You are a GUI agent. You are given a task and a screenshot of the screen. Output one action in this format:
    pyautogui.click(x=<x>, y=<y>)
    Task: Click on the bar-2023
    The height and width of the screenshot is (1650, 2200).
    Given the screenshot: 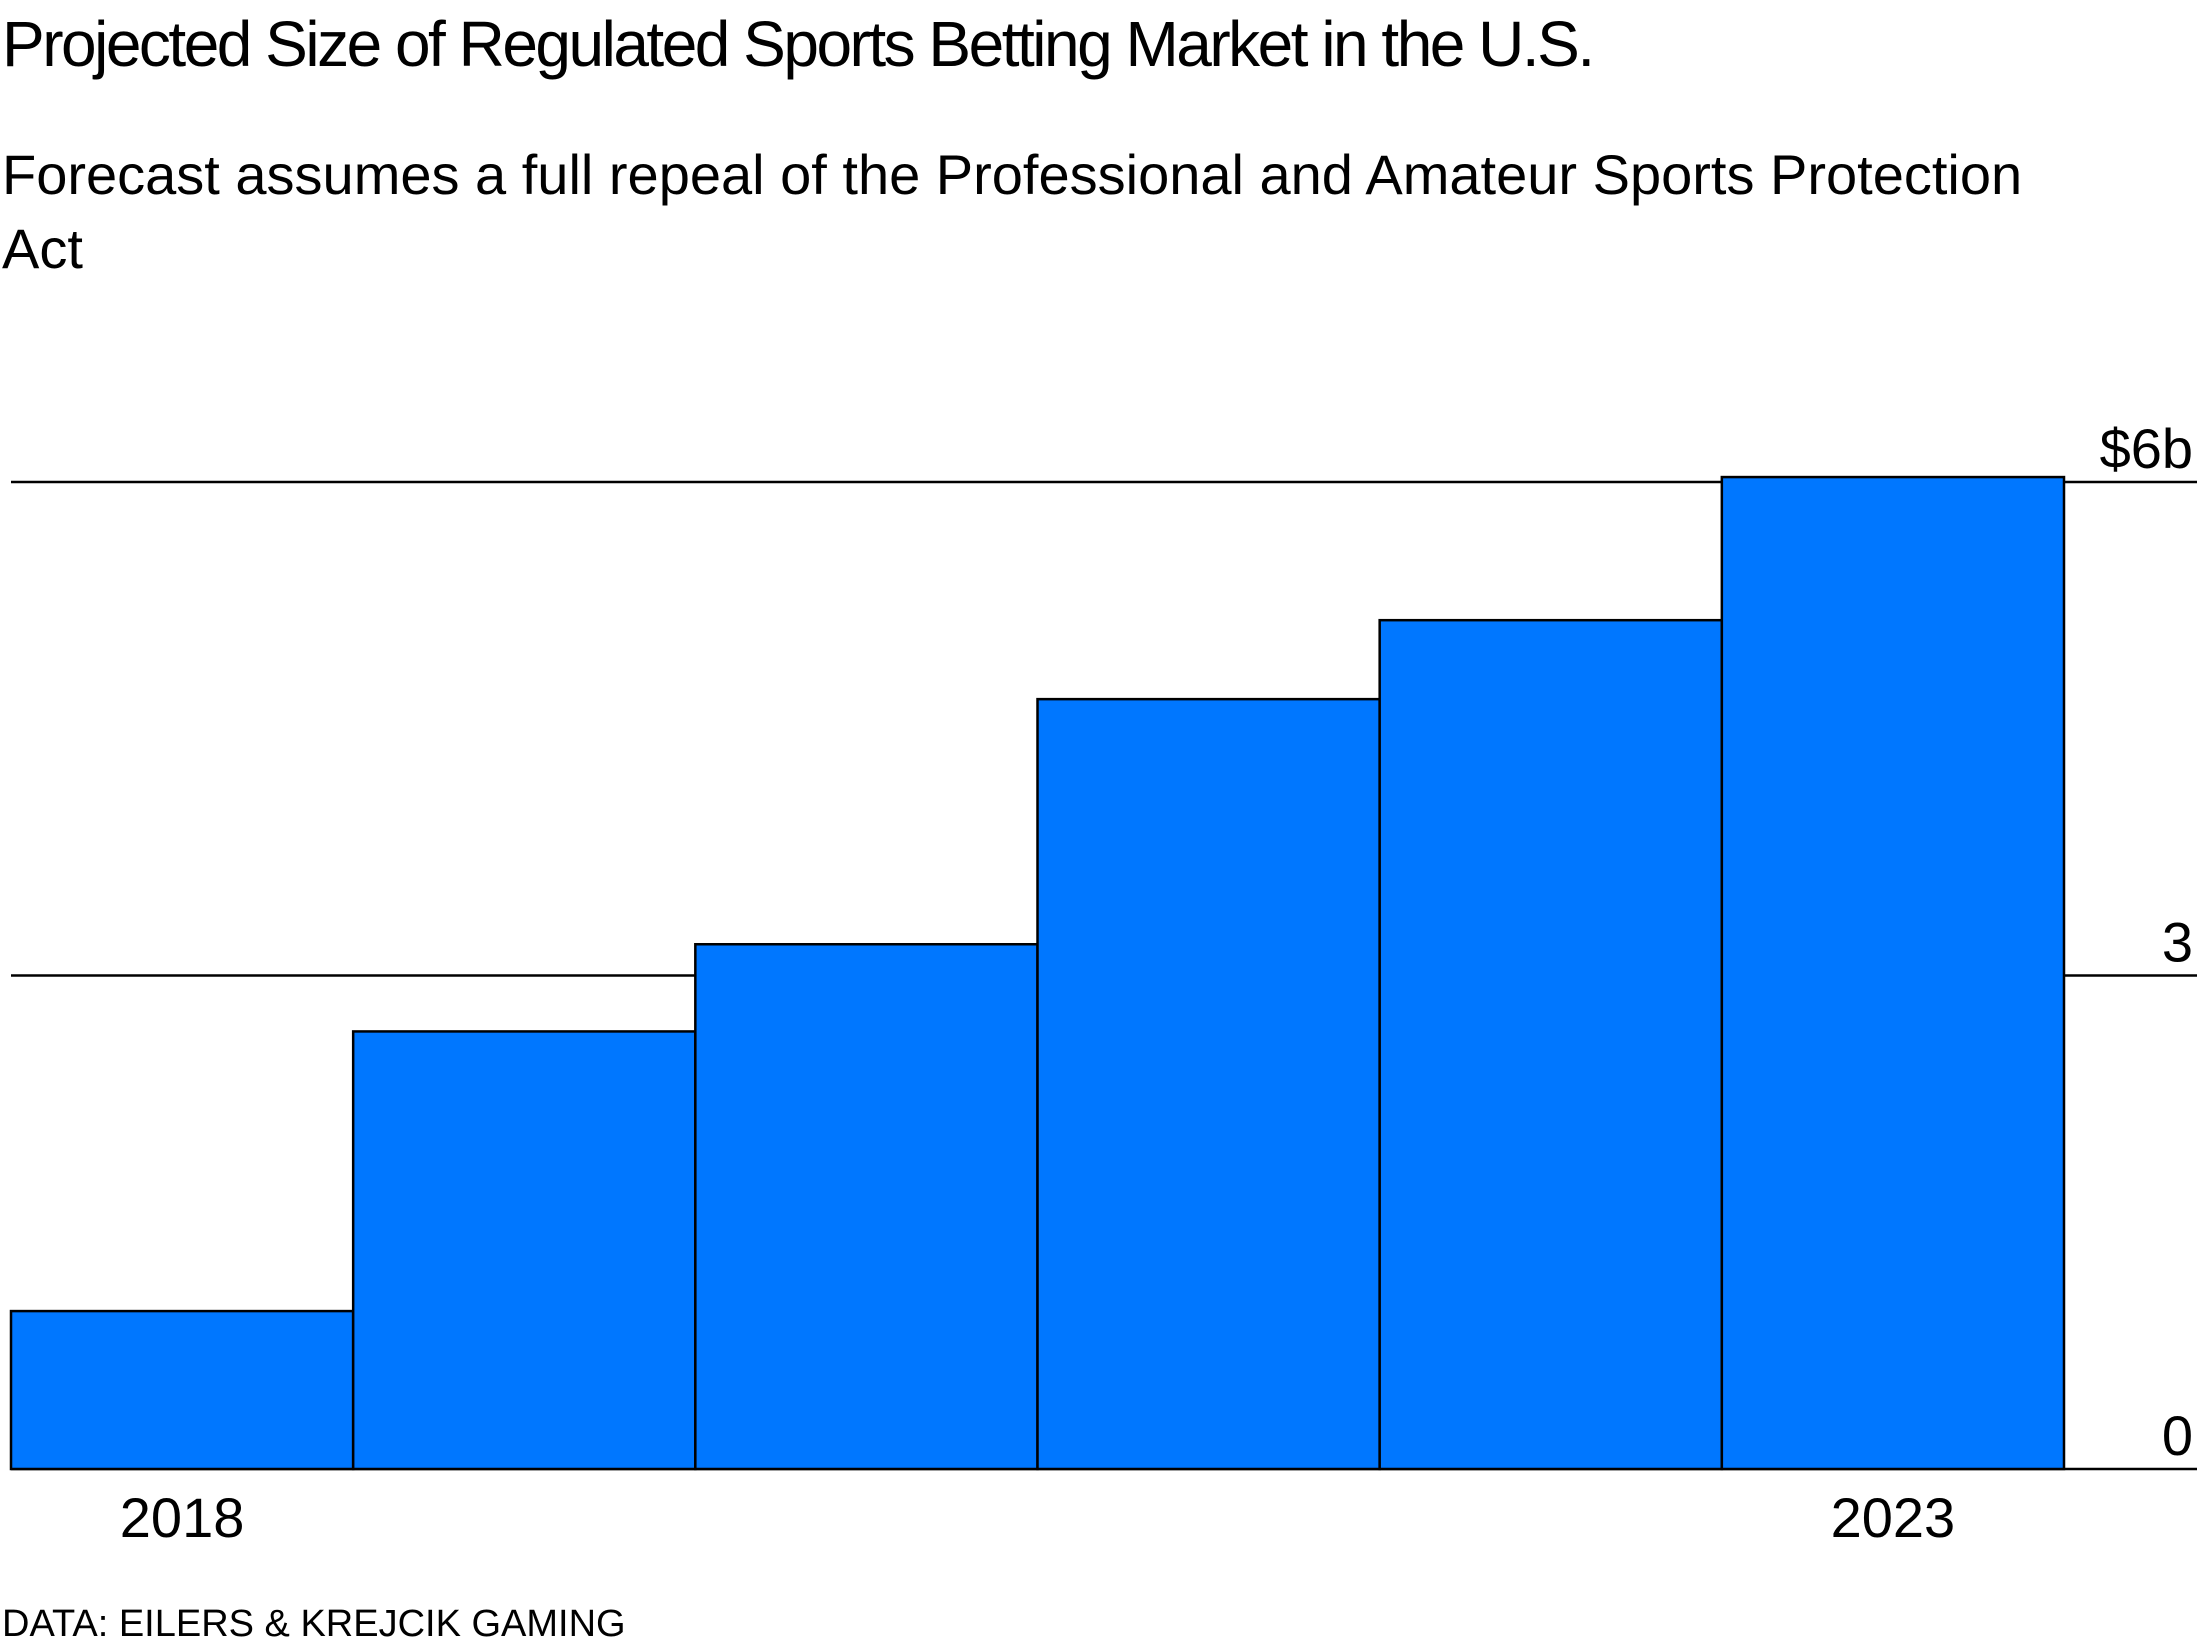 What is the action you would take?
    pyautogui.click(x=1893, y=973)
    